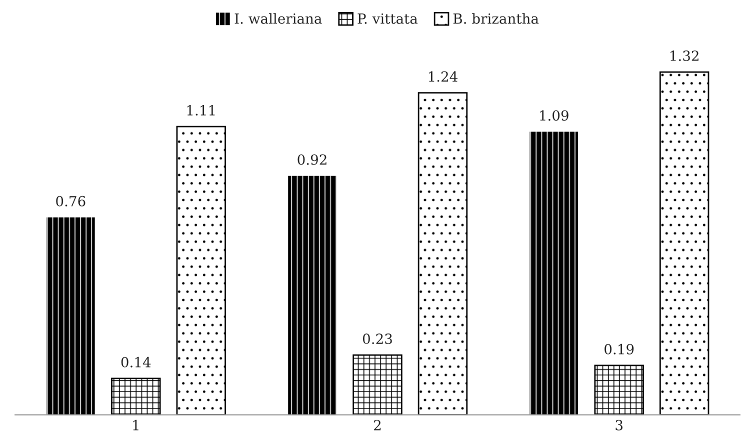  What do you see at coordinates (278, 18) in the screenshot?
I see `legend-label: I. walleriana` at bounding box center [278, 18].